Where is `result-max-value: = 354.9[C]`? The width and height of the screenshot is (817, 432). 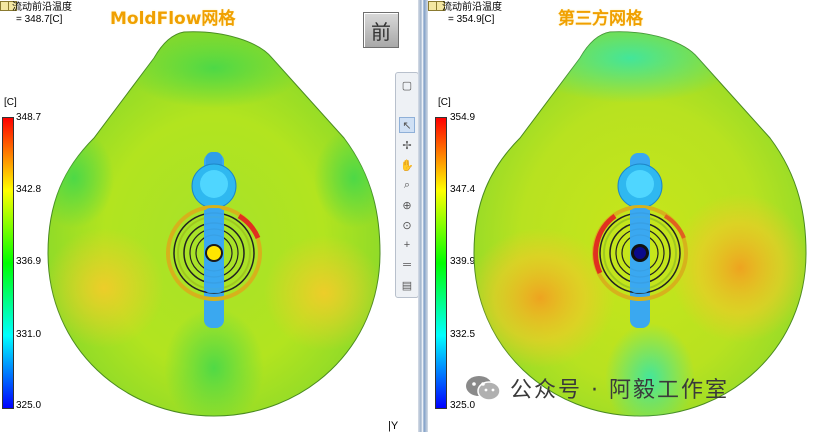
result-max-value: = 354.9[C] is located at coordinates (471, 19).